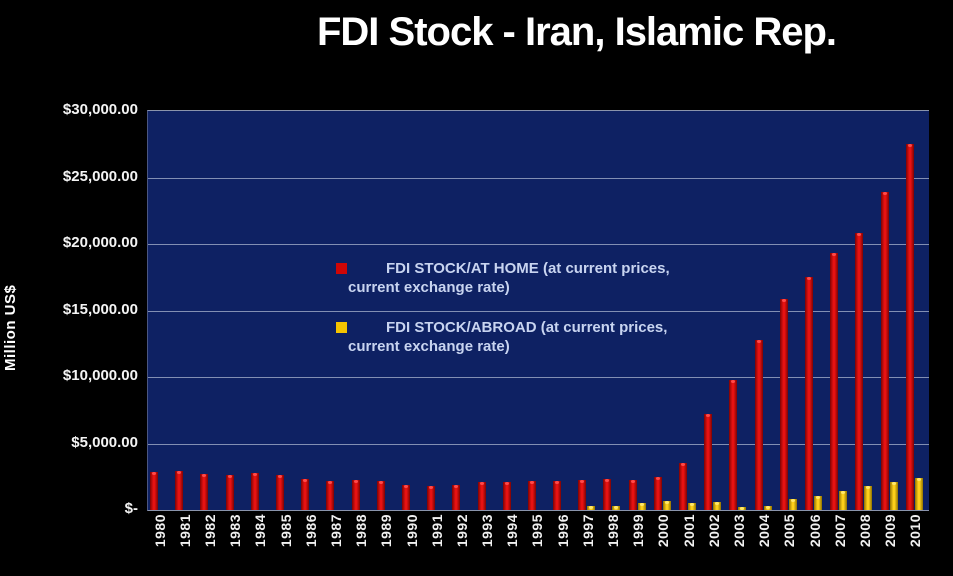 This screenshot has height=576, width=953. Describe the element at coordinates (456, 497) in the screenshot. I see `bar-at-home-1992` at that location.